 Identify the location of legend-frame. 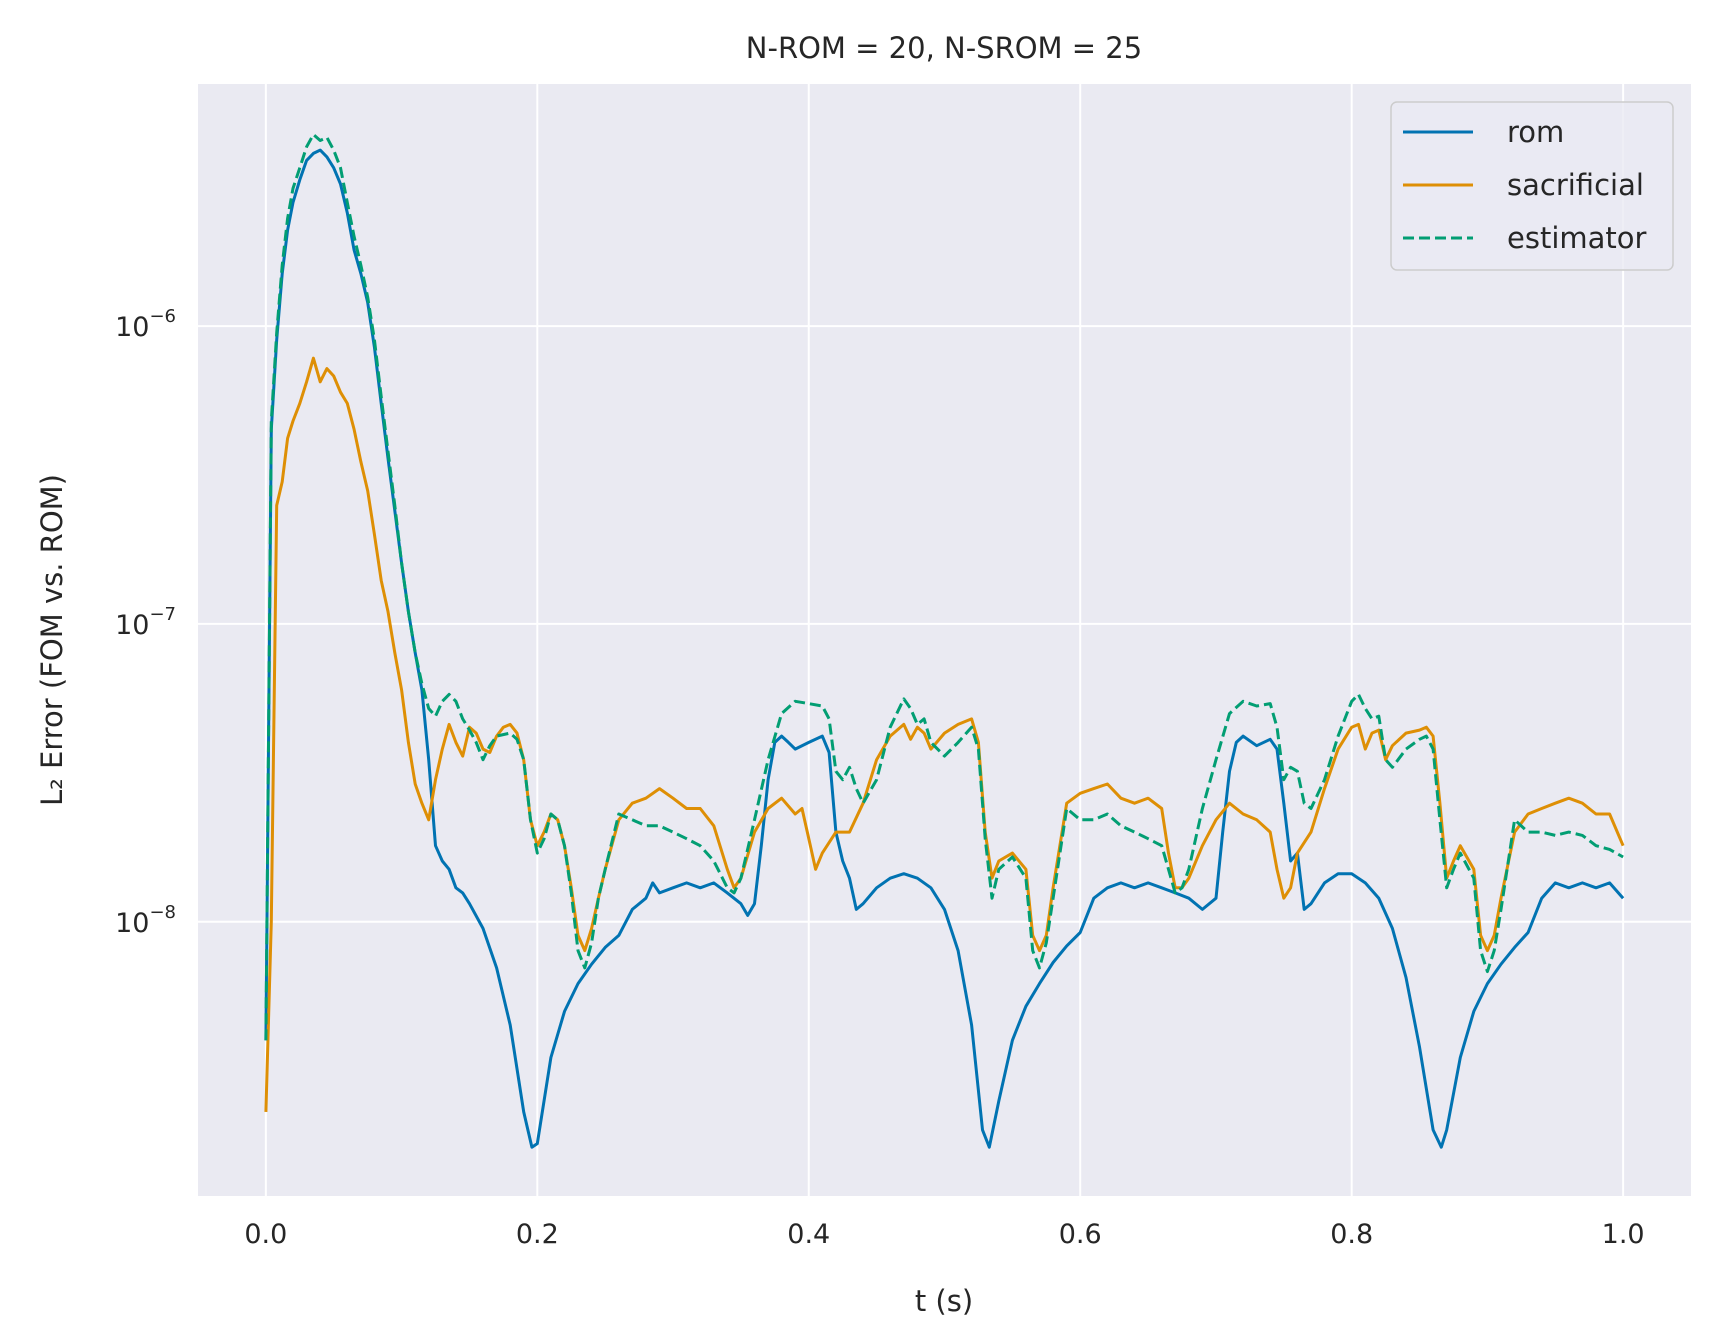
(1532, 186).